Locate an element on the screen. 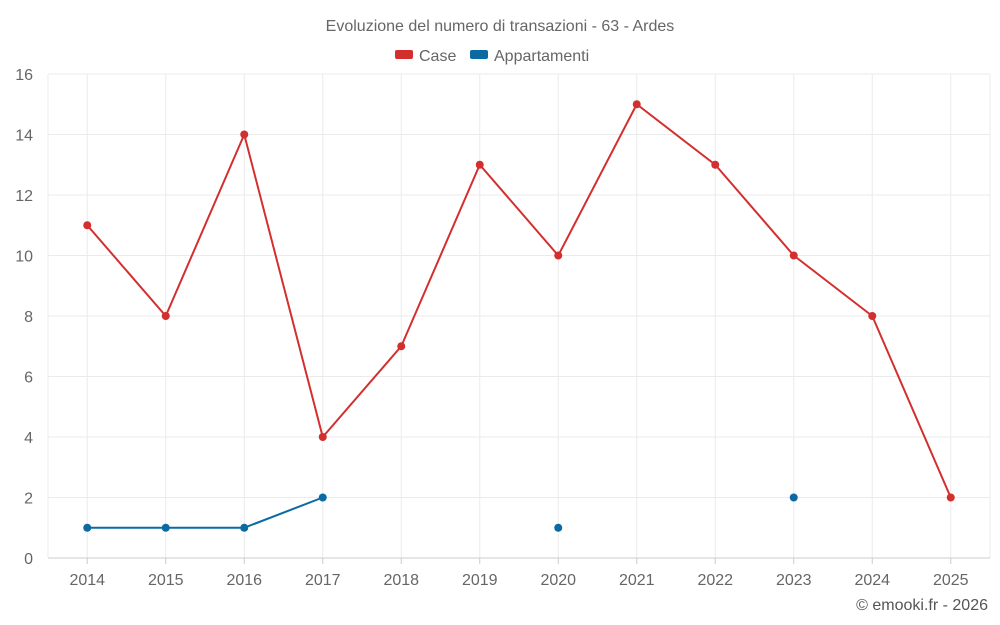 The height and width of the screenshot is (625, 1000). y-tick-label: 4 is located at coordinates (28, 438).